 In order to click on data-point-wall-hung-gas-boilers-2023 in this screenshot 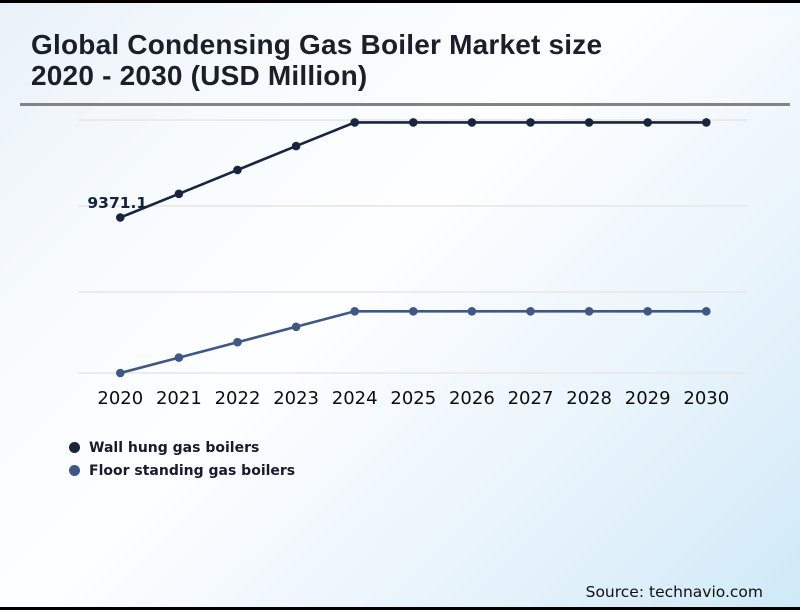, I will do `click(296, 146)`.